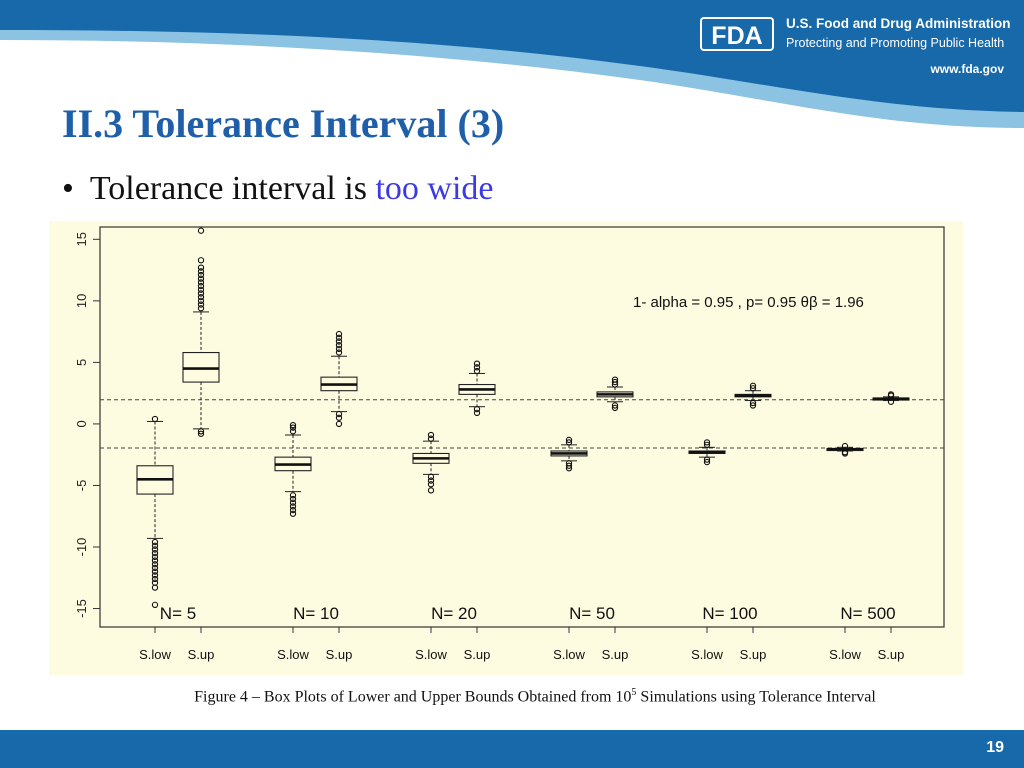 The image size is (1024, 768). Describe the element at coordinates (895, 43) in the screenshot. I see `org-tagline: Protecting and Promoting Public Health` at that location.